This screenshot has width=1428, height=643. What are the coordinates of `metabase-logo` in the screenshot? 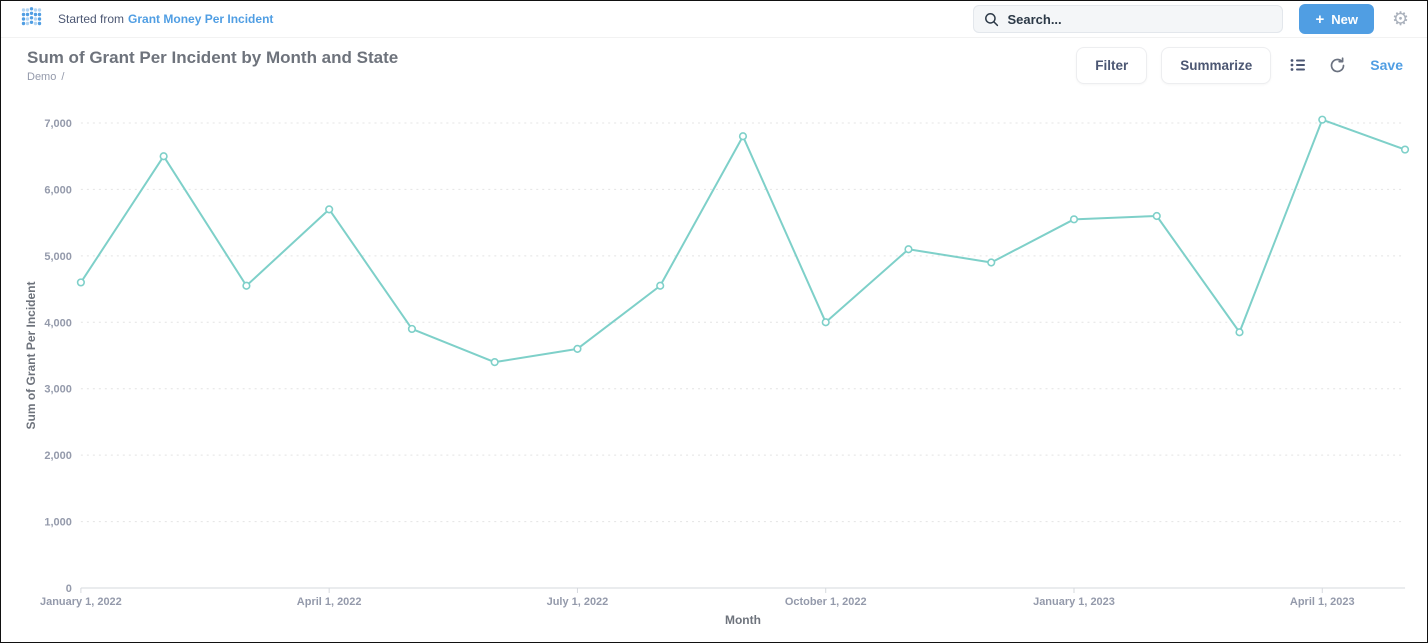 It's located at (31, 19).